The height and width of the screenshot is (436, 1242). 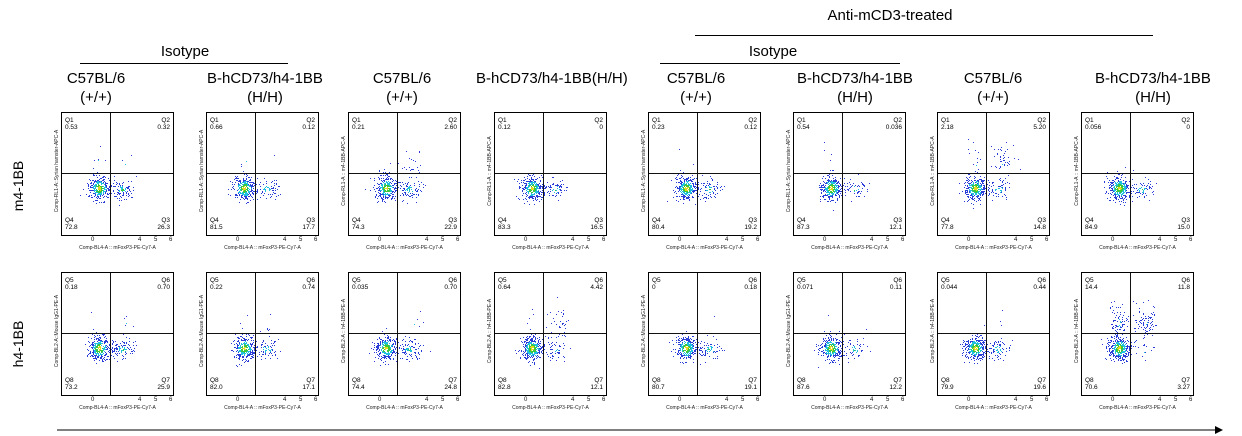 What do you see at coordinates (216, 384) in the screenshot?
I see `quadrant-label-q8: Q8 82.0` at bounding box center [216, 384].